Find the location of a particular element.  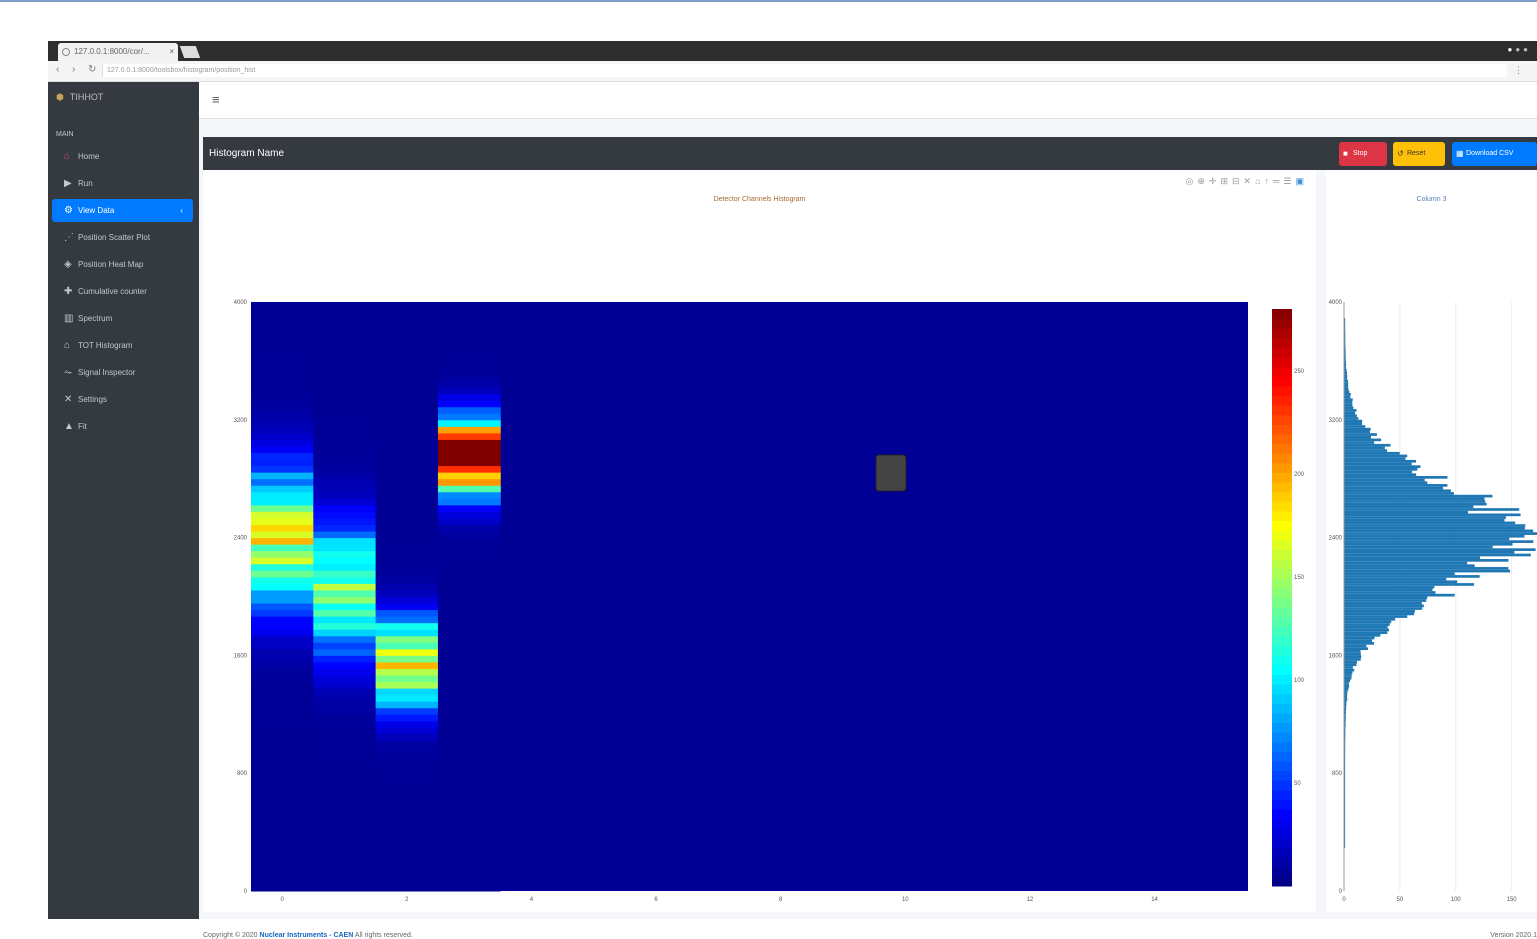

spike-icon: ↑ is located at coordinates (1269, 181).